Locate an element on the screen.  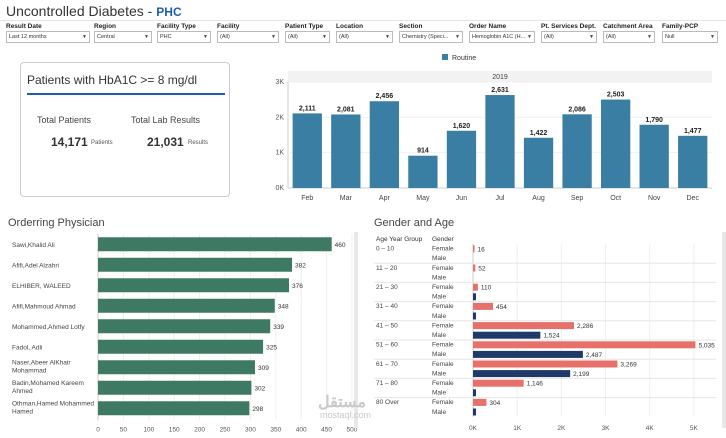
filter-region: Region Central ▼ is located at coordinates (123, 33).